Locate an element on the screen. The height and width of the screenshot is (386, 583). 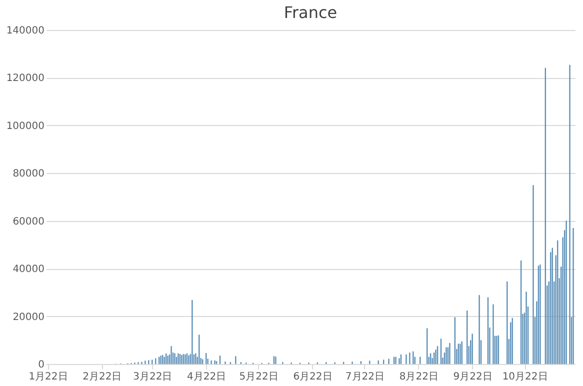
x-tick-label: 6月22日 is located at coordinates (312, 377).